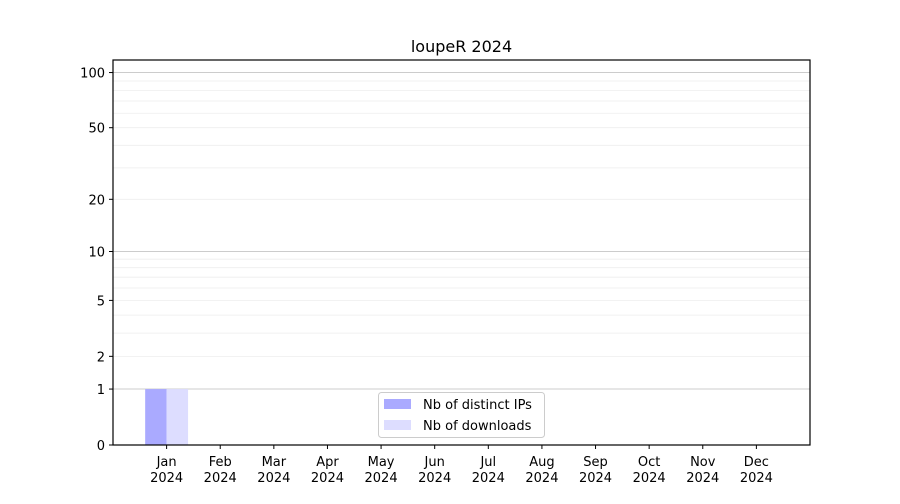 The image size is (900, 504). Describe the element at coordinates (461, 46) in the screenshot. I see `chart-title: loupeR 2024` at that location.